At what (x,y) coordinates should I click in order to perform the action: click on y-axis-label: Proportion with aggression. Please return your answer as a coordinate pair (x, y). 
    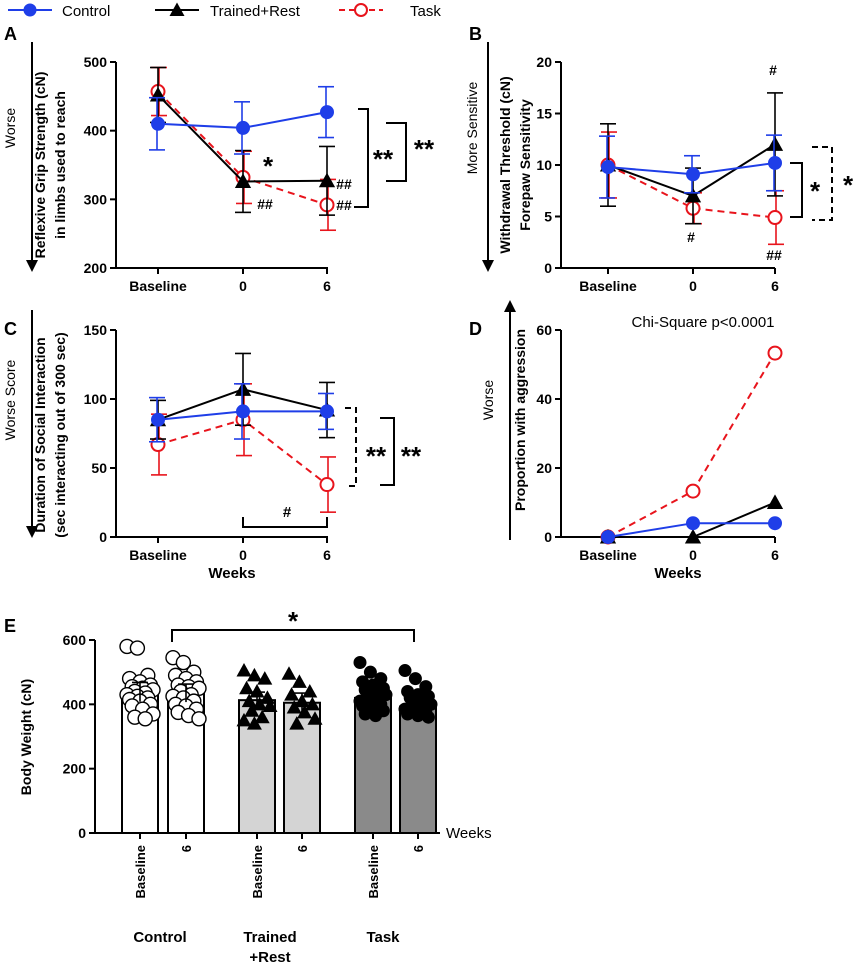
    Looking at the image, I should click on (520, 420).